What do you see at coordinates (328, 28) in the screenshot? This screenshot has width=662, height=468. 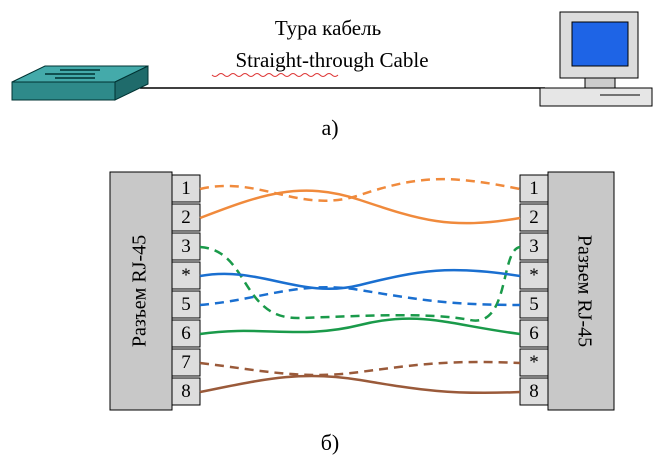 I see `cable-title: Тура кабель` at bounding box center [328, 28].